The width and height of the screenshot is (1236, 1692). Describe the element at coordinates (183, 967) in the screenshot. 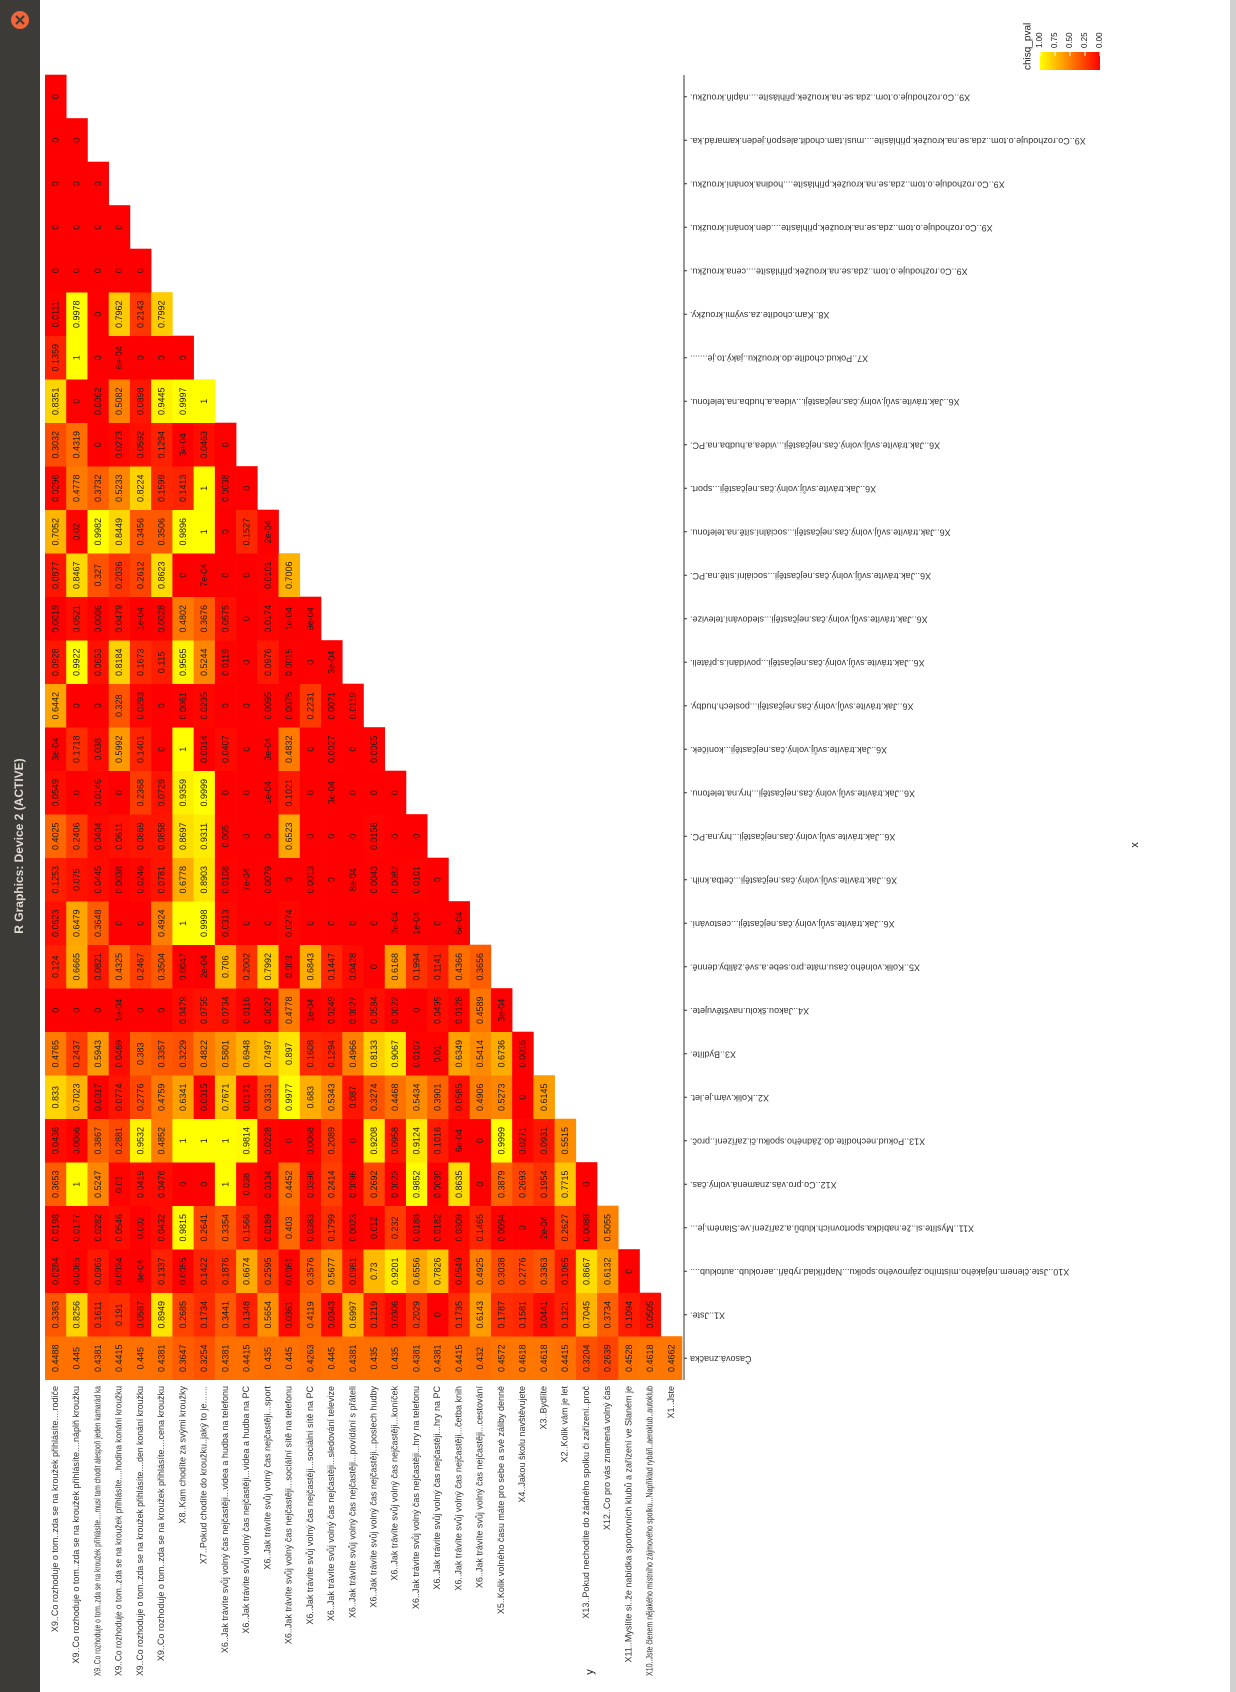

I see `cell-label: 0.0047` at that location.